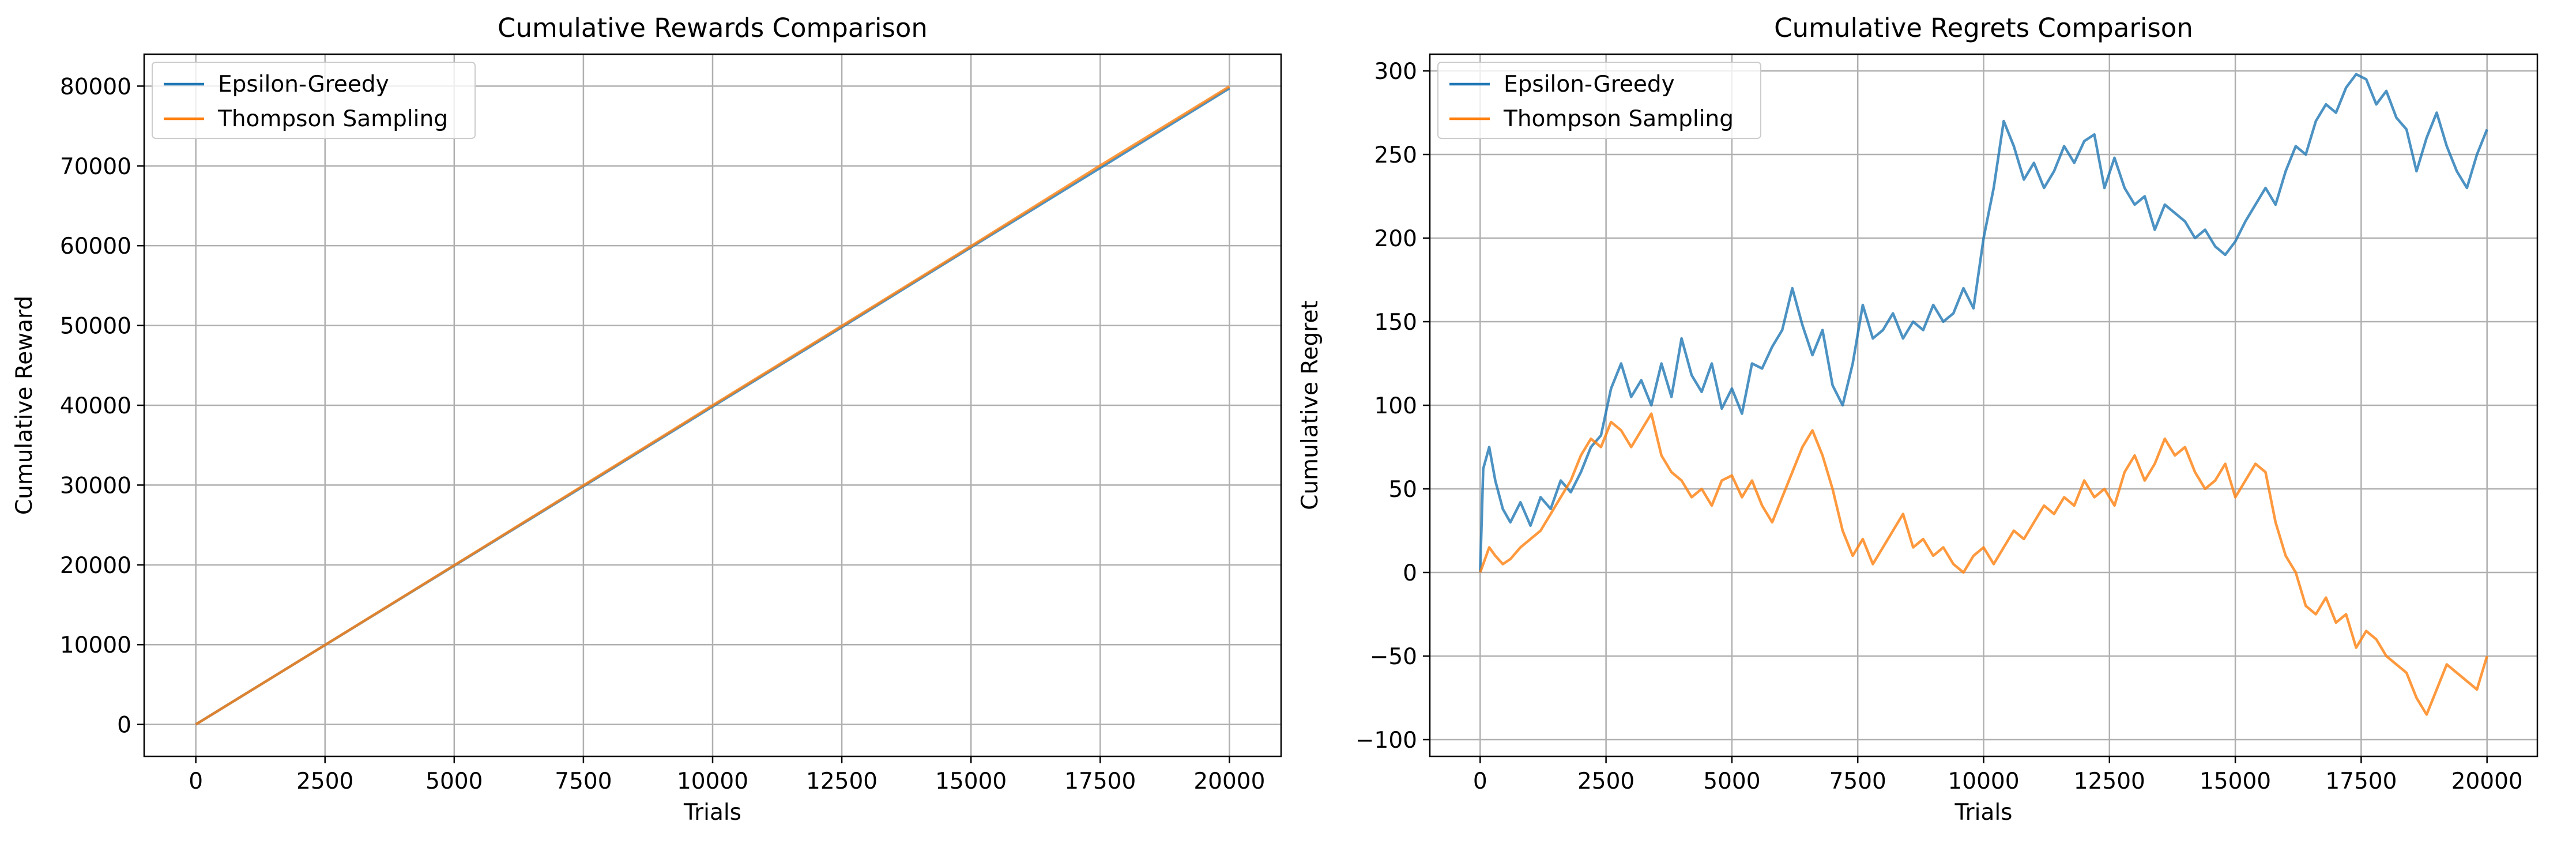 The width and height of the screenshot is (2576, 844). What do you see at coordinates (95, 246) in the screenshot?
I see `rewards-y-tick-label: 60000` at bounding box center [95, 246].